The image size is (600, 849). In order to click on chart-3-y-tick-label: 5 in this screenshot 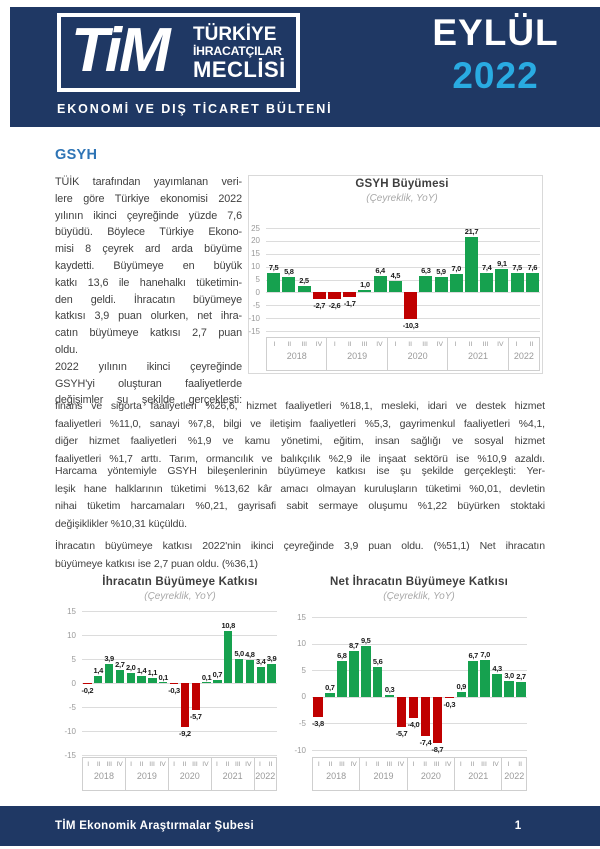, I will do `click(303, 670)`.